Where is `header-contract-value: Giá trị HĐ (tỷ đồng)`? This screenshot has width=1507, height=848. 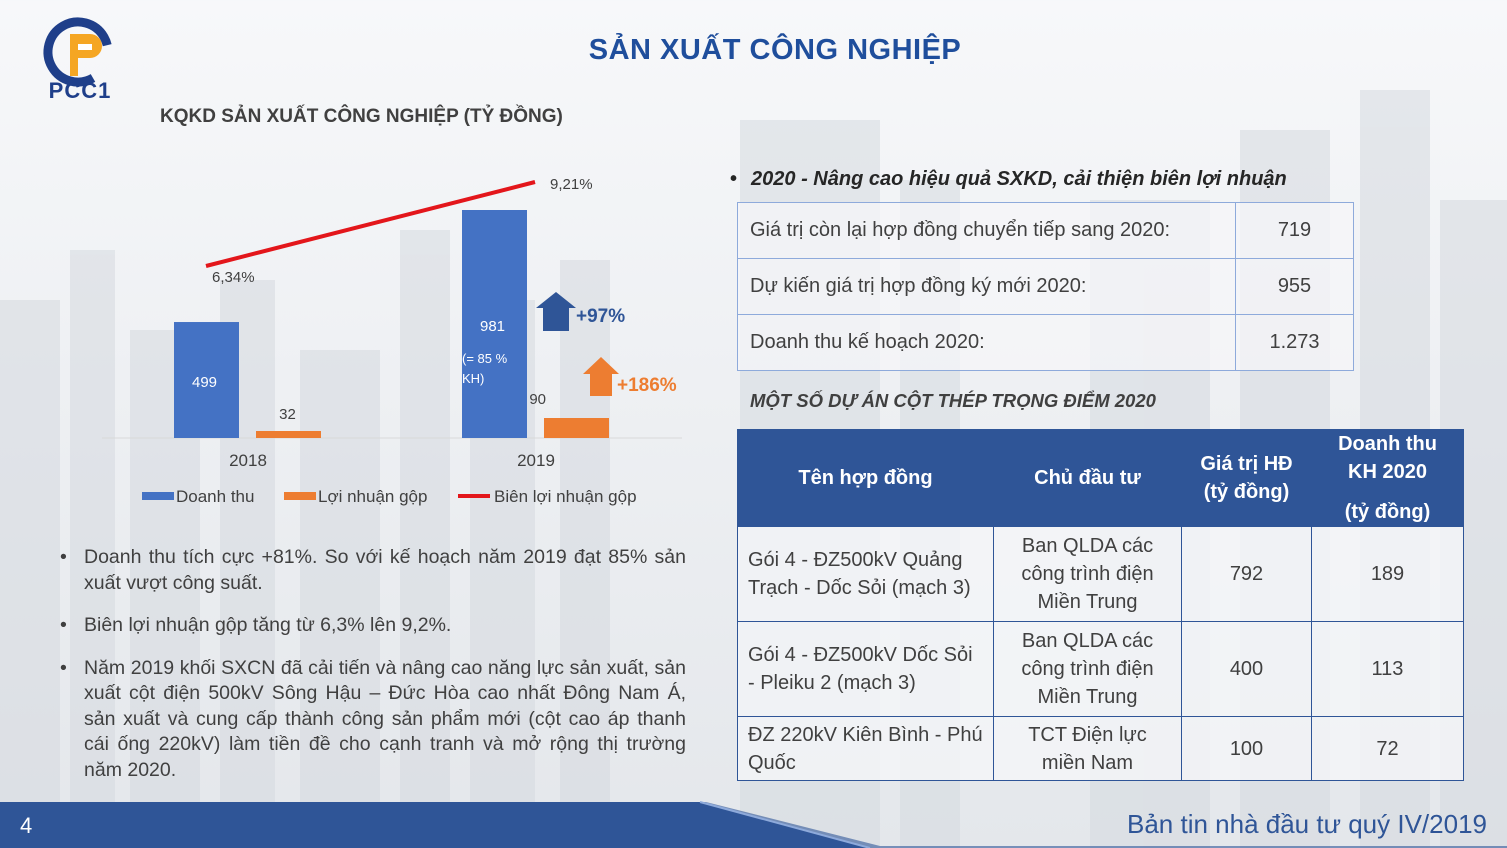
header-contract-value: Giá trị HĐ (tỷ đồng) is located at coordinates (1246, 478).